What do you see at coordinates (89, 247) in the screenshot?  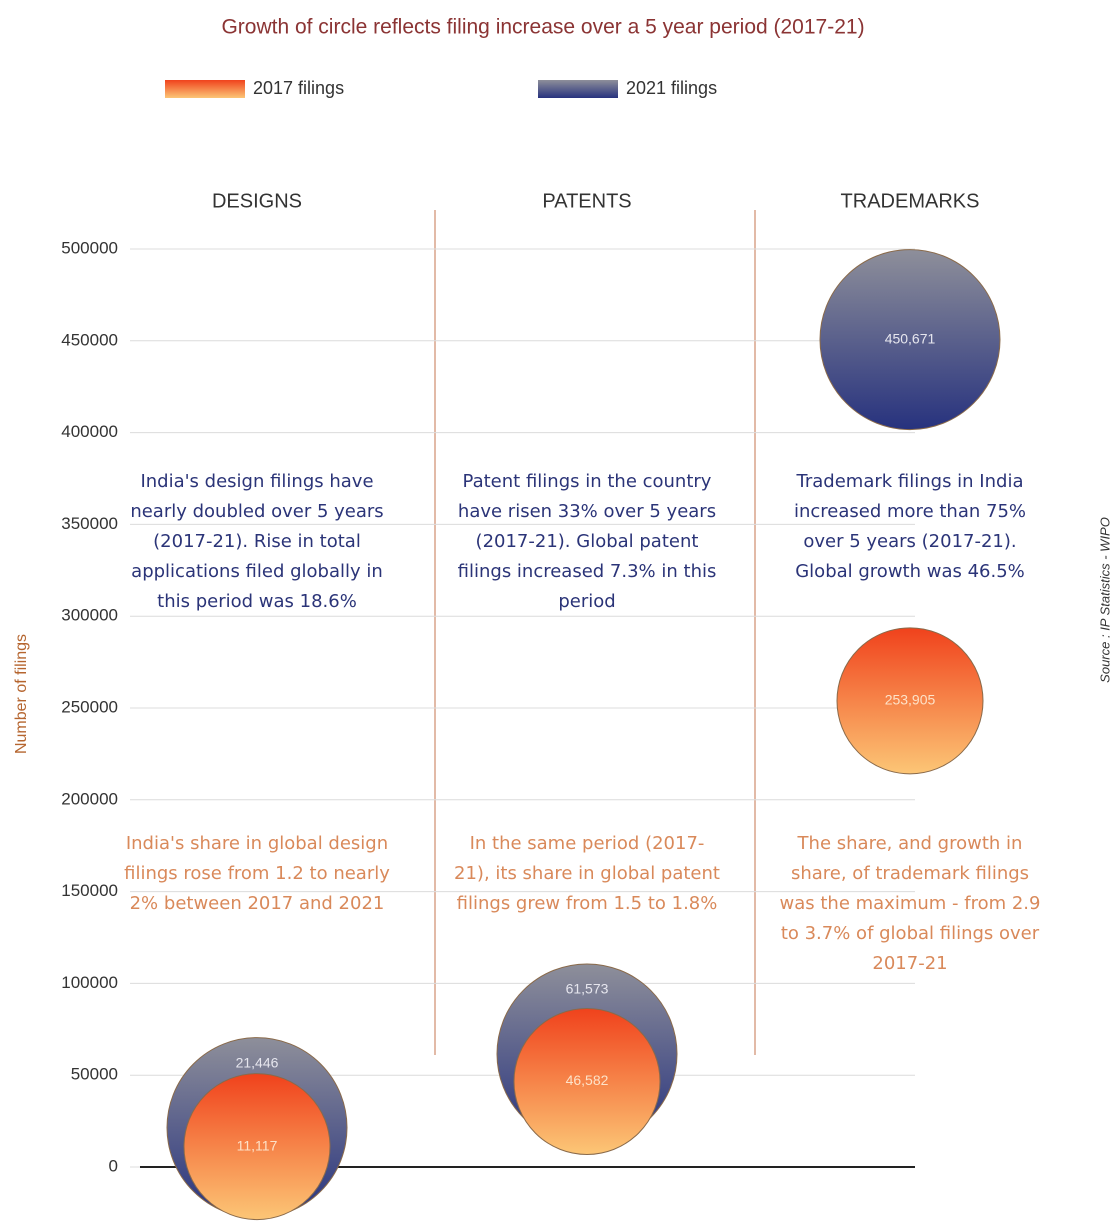 I see `y-tick-label: 500000` at bounding box center [89, 247].